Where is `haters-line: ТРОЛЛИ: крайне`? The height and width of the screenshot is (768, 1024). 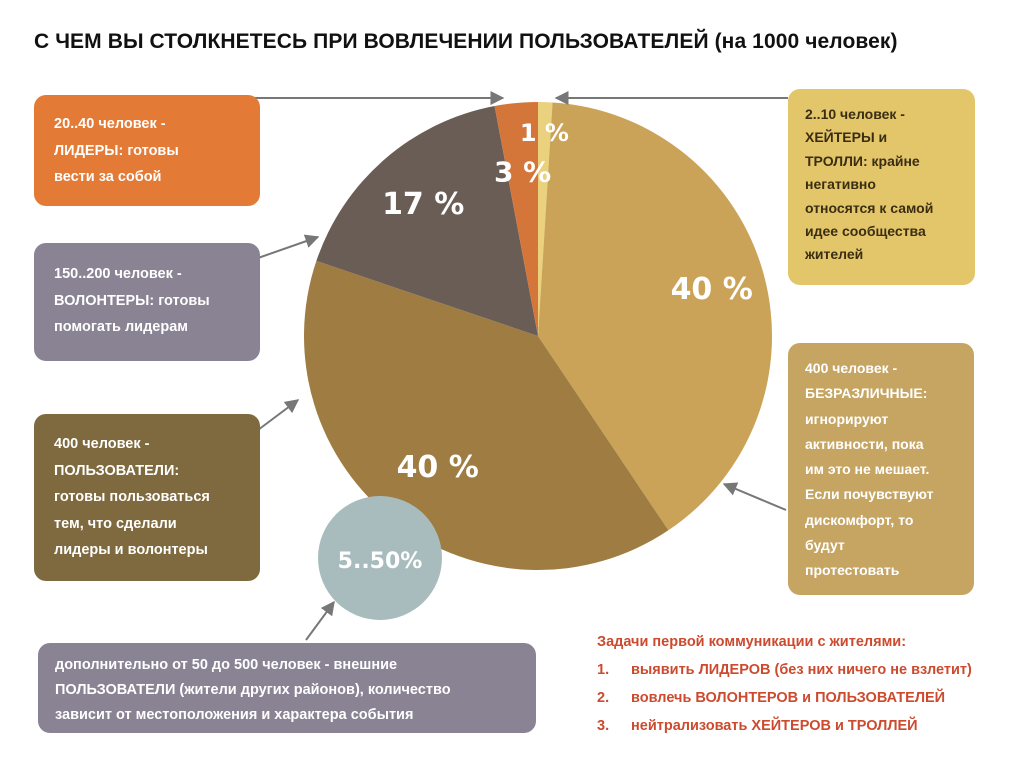 haters-line: ТРОЛЛИ: крайне is located at coordinates (862, 160).